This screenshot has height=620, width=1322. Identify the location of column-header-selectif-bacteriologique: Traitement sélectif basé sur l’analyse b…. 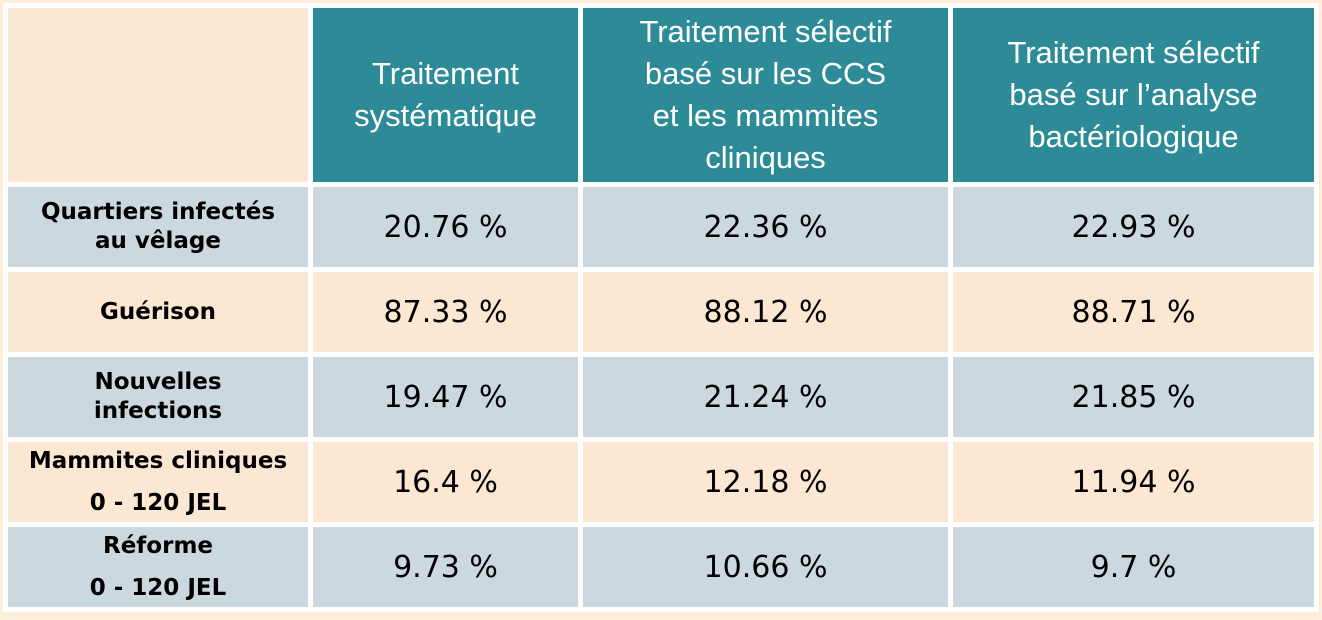
(1133, 95).